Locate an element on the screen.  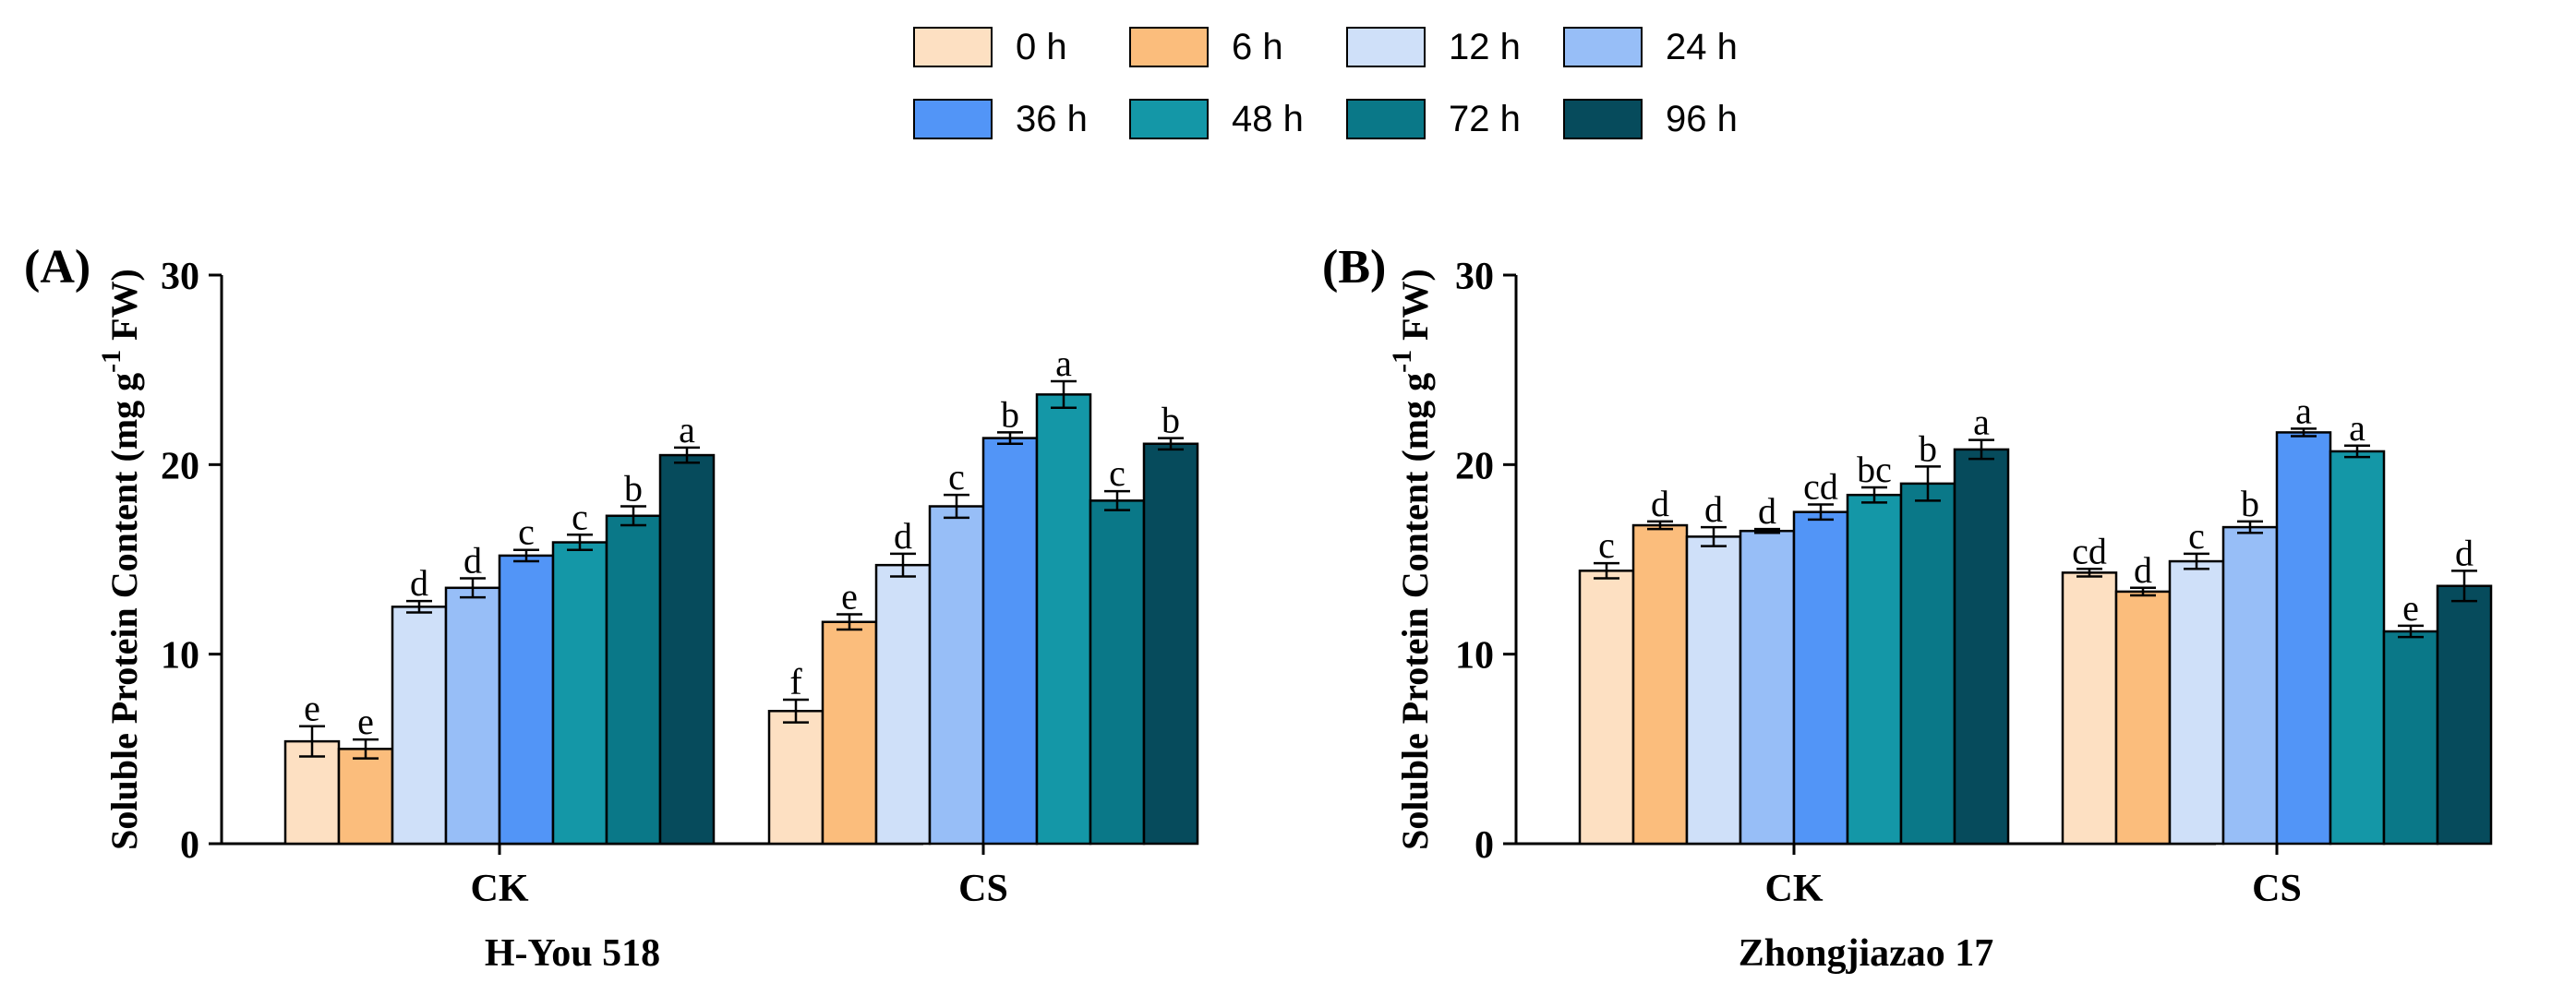
panel-label: (B) is located at coordinates (1354, 267).